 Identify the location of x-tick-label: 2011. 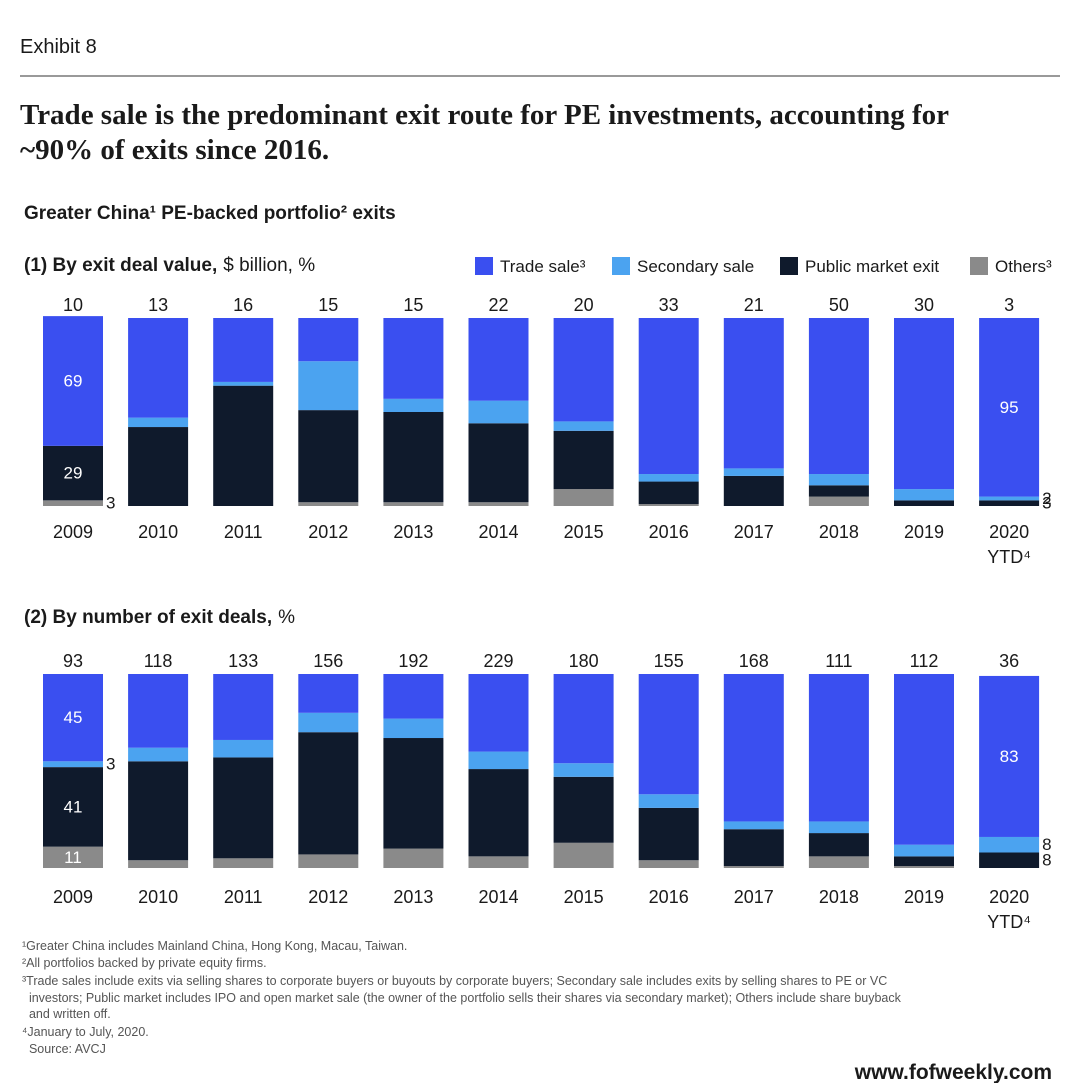
(243, 897).